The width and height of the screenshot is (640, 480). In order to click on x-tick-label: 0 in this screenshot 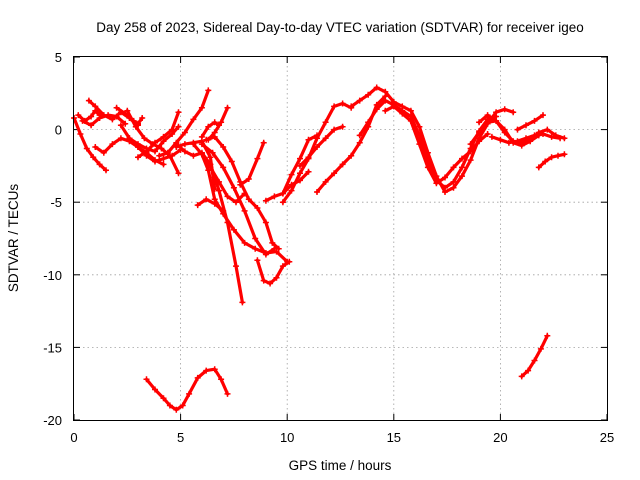, I will do `click(73, 437)`.